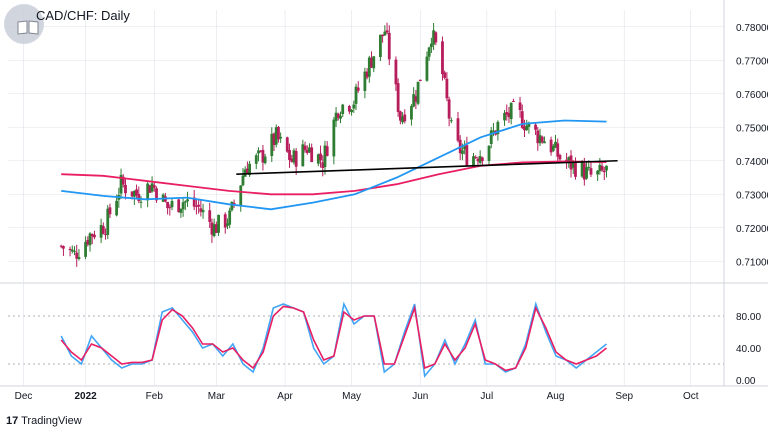  Describe the element at coordinates (752, 262) in the screenshot. I see `price-tick-label: 0.71000` at that location.